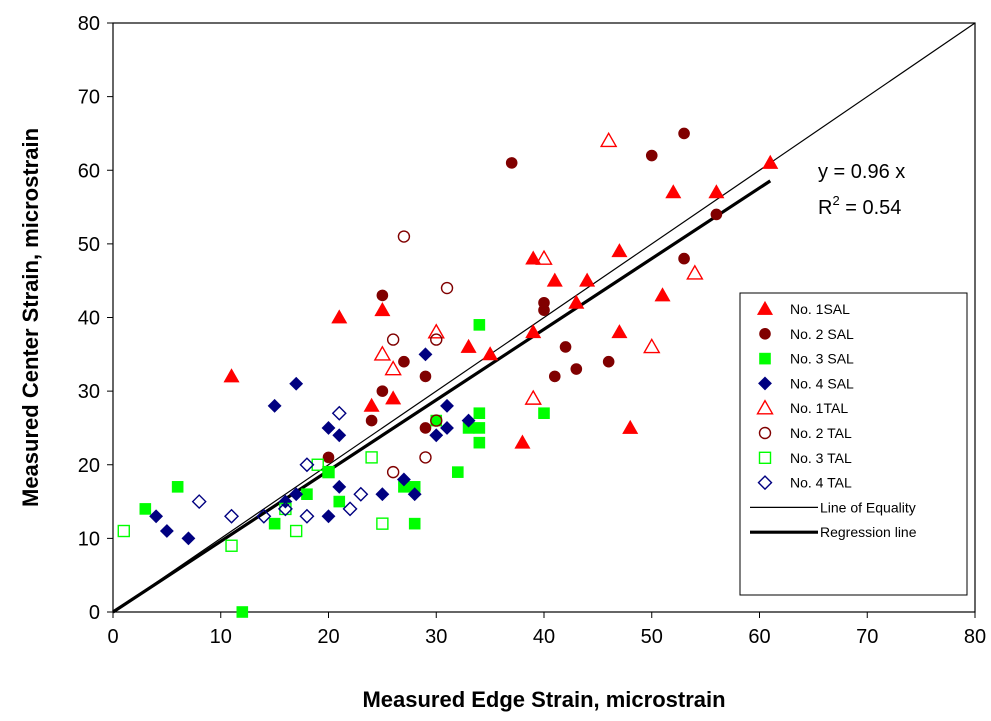 The height and width of the screenshot is (721, 991). Describe the element at coordinates (436, 637) in the screenshot. I see `x-tick-label: 30` at that location.